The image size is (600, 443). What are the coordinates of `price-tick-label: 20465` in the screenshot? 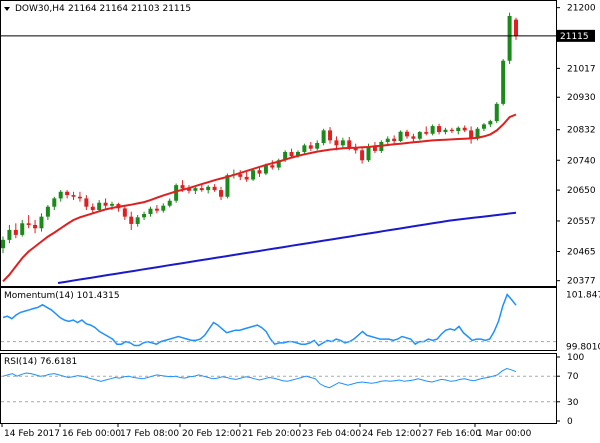 It's located at (581, 252).